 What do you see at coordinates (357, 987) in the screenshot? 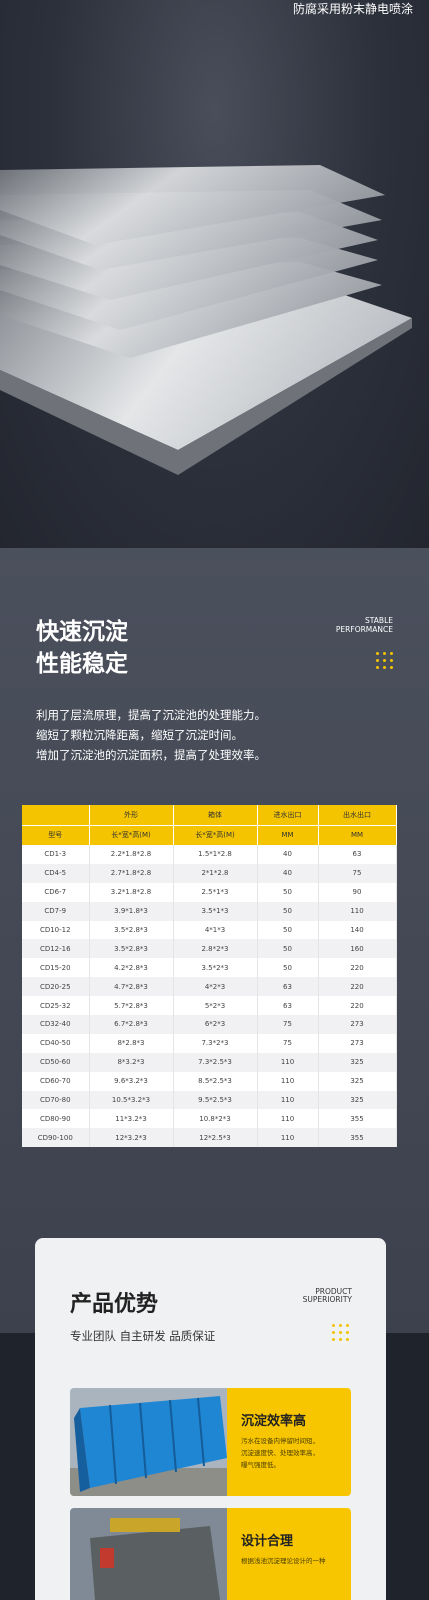
I see `table-cell: 220` at bounding box center [357, 987].